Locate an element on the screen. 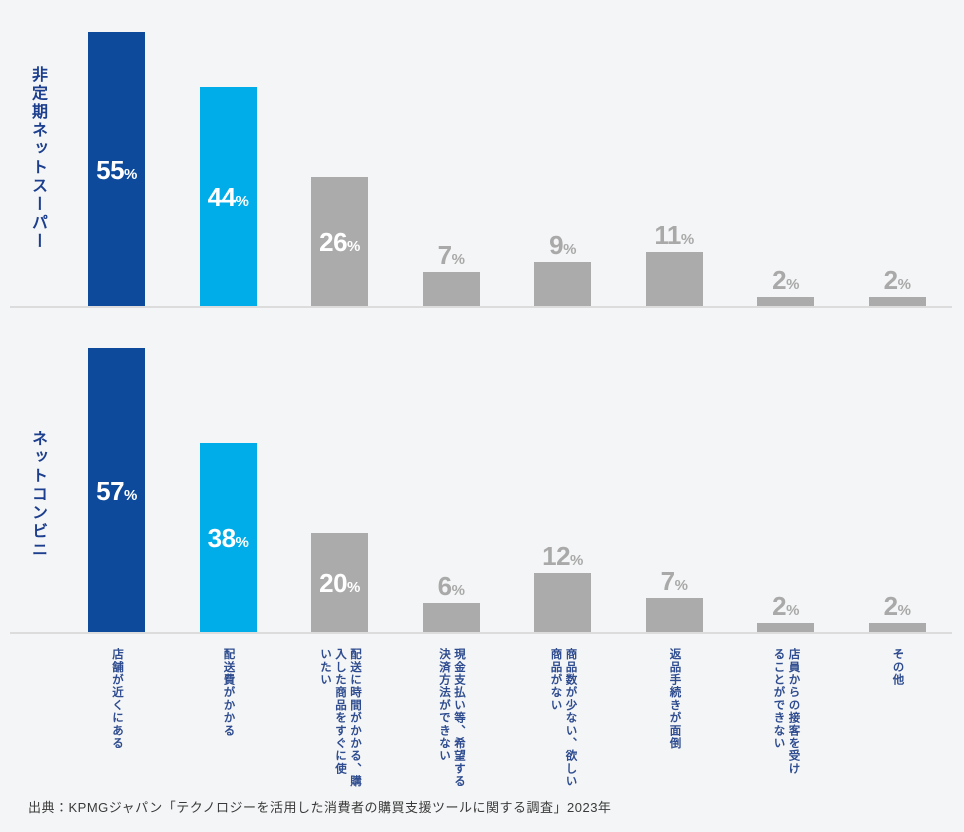 The image size is (964, 832). category-label: 商品数が少ない、欲しい 商品がない is located at coordinates (563, 718).